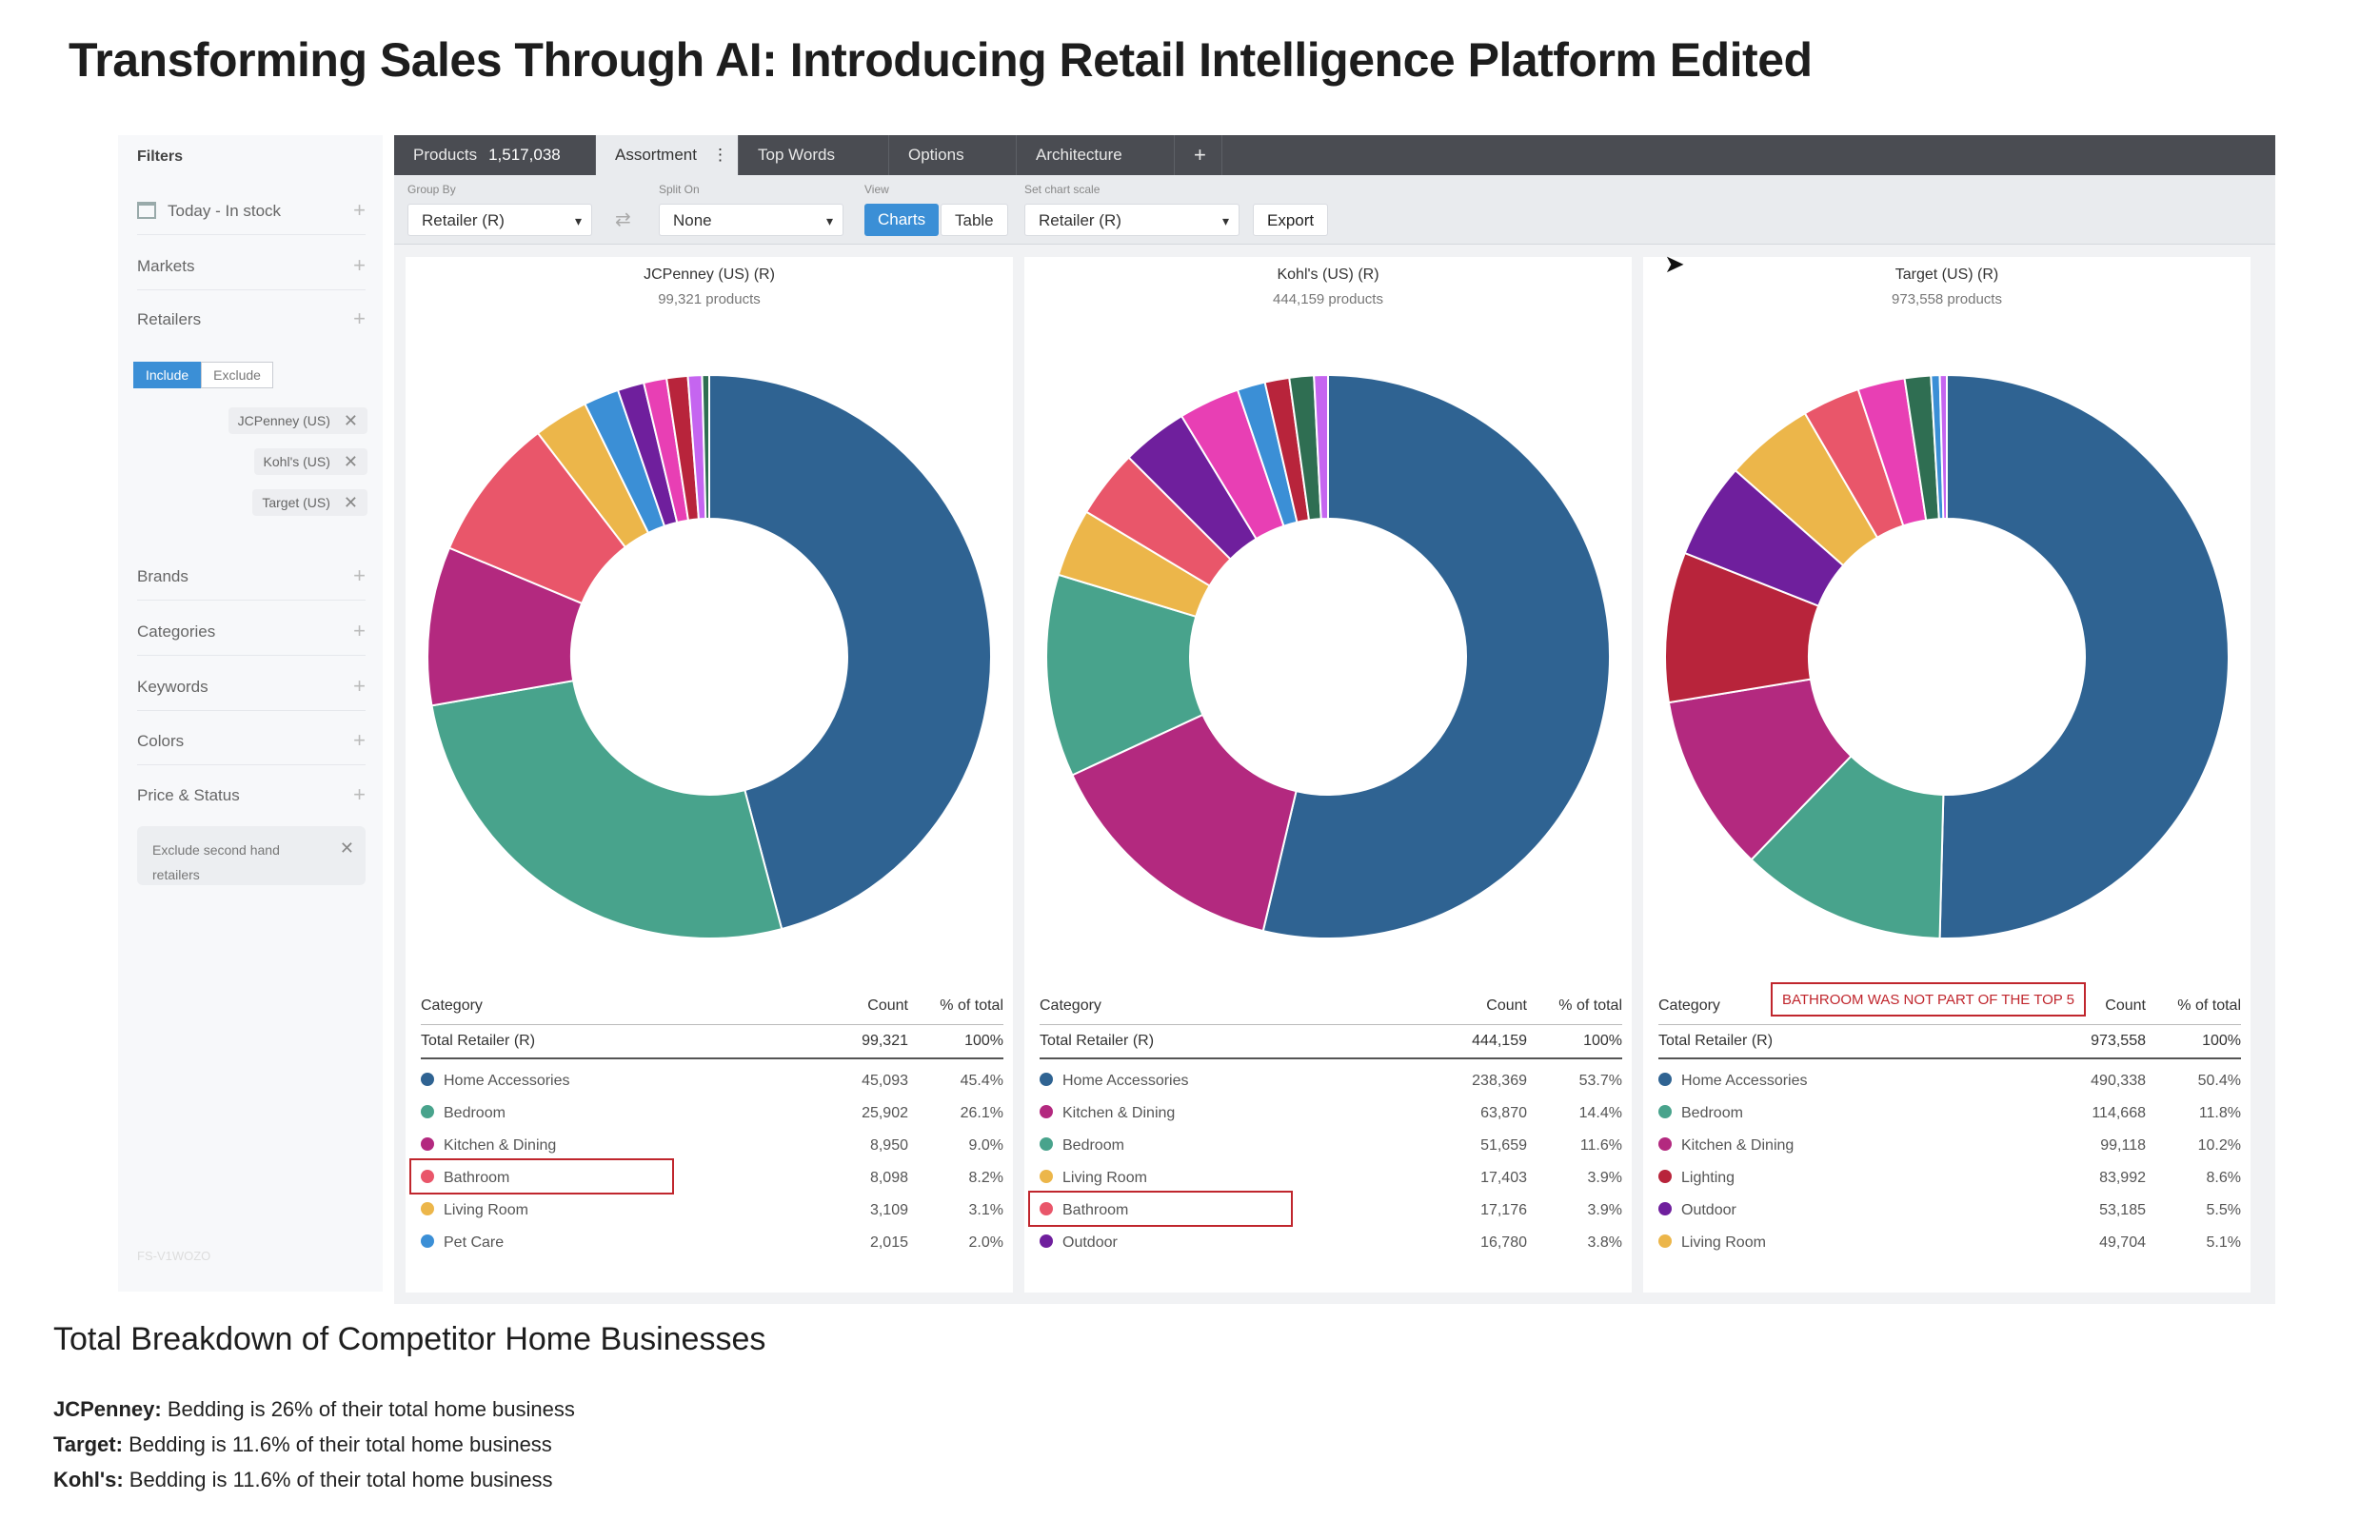 The width and height of the screenshot is (2380, 1540). I want to click on table-row: Home Accessories 490,338 50.4%, so click(1949, 1081).